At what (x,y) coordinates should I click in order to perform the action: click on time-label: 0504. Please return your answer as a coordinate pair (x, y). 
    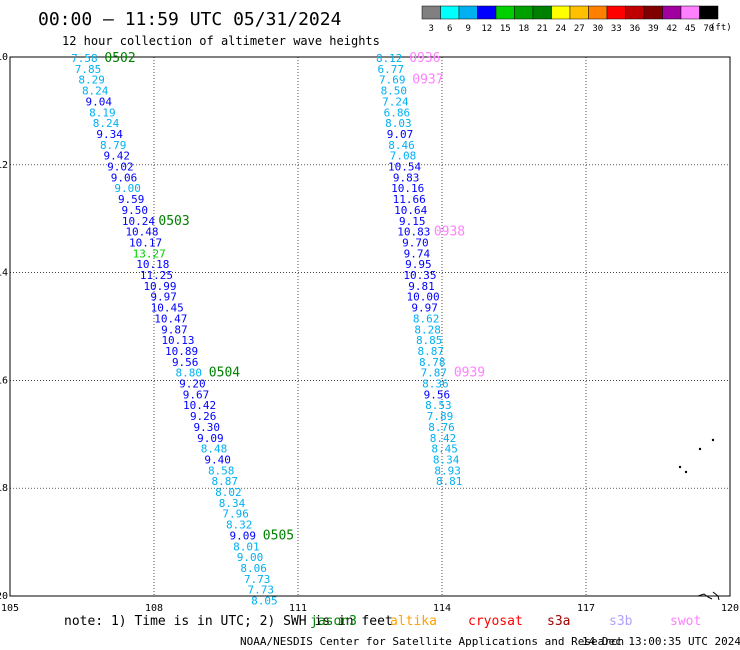
    Looking at the image, I should click on (224, 373).